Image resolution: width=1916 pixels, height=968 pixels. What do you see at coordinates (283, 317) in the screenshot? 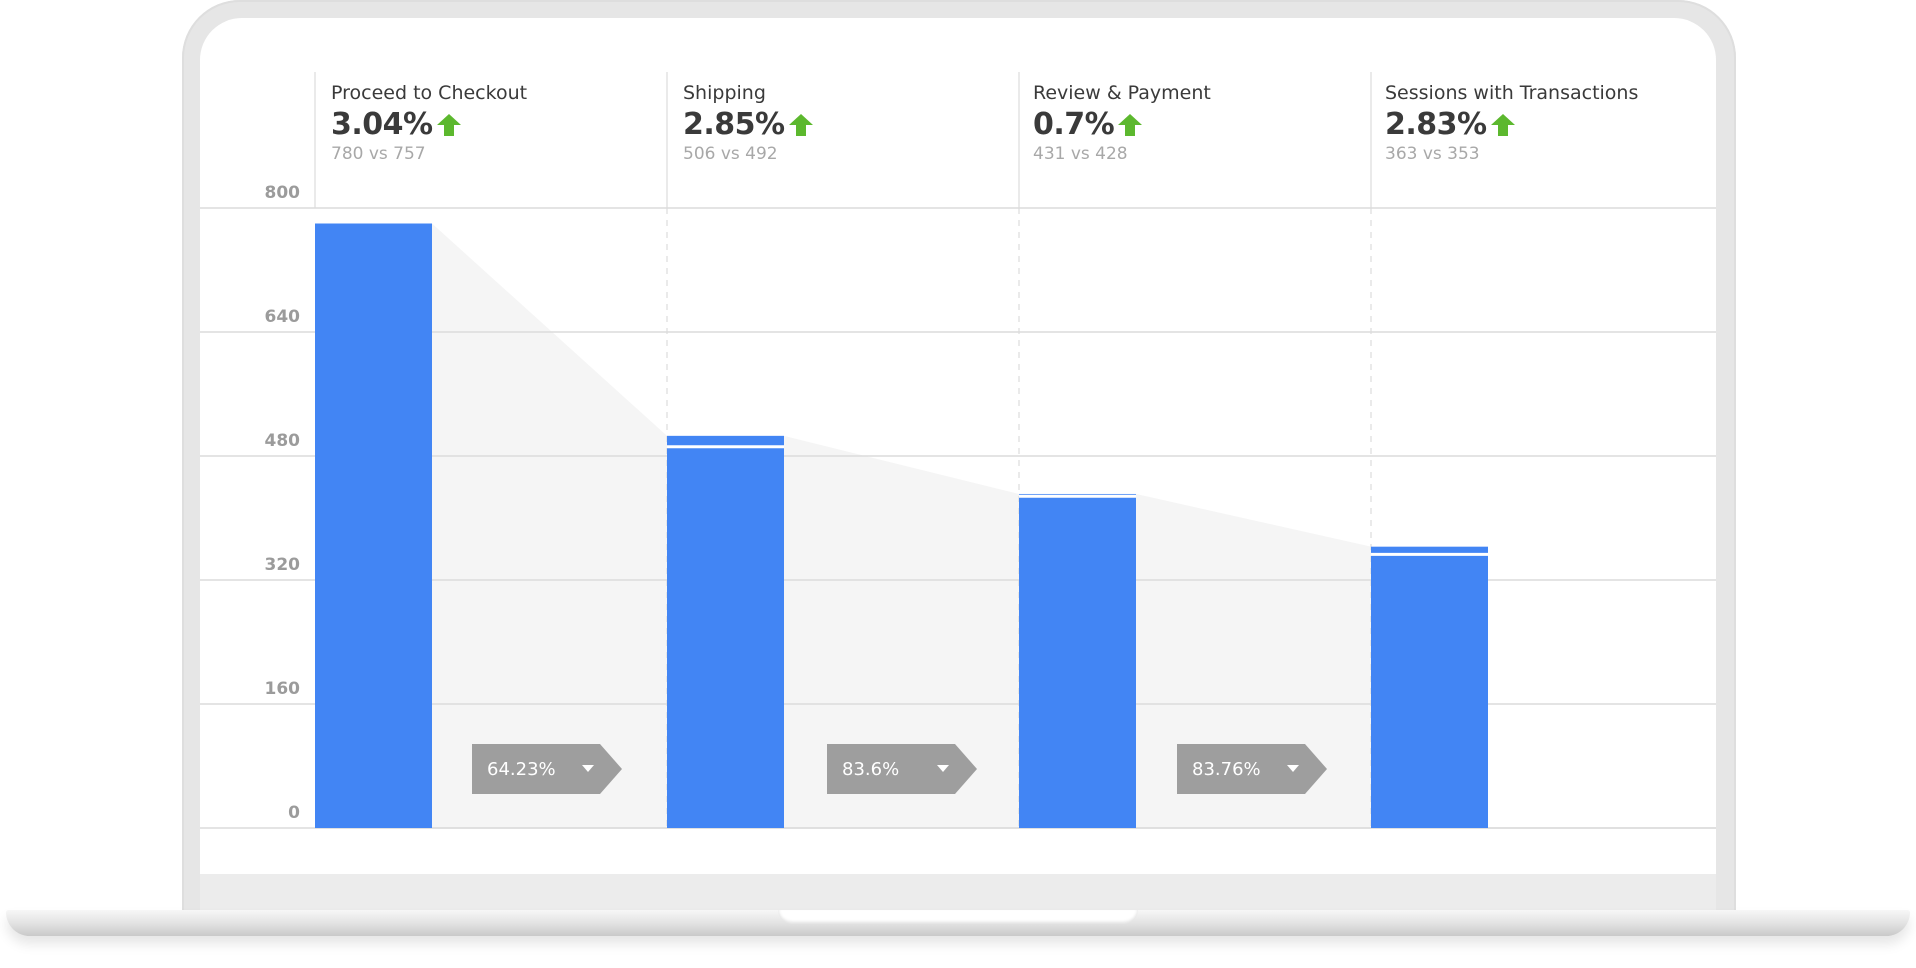
I see `y-tick-label: 640` at bounding box center [283, 317].